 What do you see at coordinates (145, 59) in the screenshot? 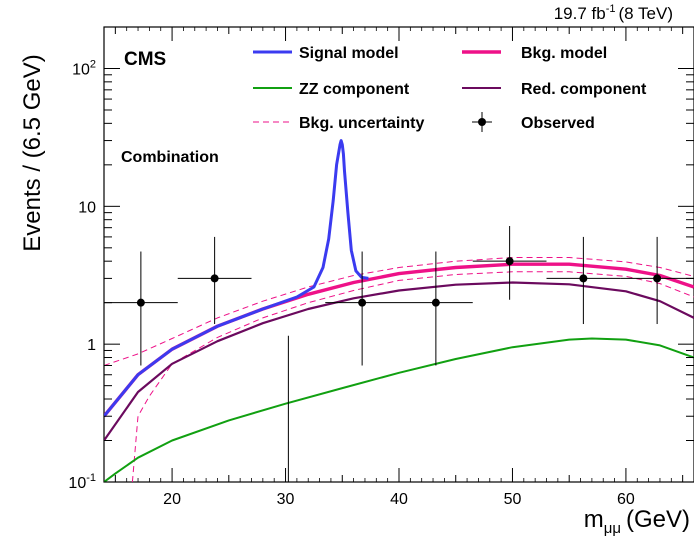
I see `cms-label: CMS` at bounding box center [145, 59].